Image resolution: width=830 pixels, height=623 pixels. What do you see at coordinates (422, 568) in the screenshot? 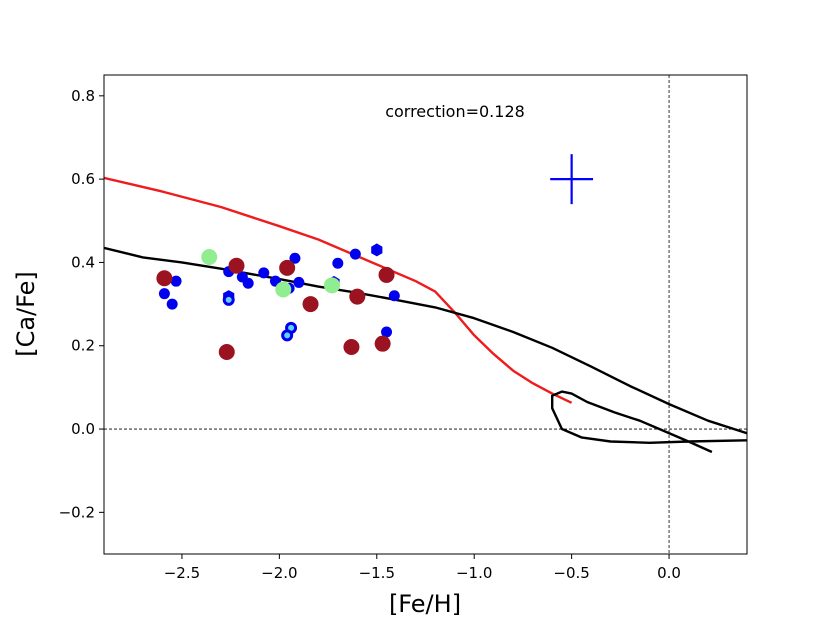
I see `x-axis-ticks: −2.5 −2.0 −1.5 −1.0 −0.5 0.0` at bounding box center [422, 568].